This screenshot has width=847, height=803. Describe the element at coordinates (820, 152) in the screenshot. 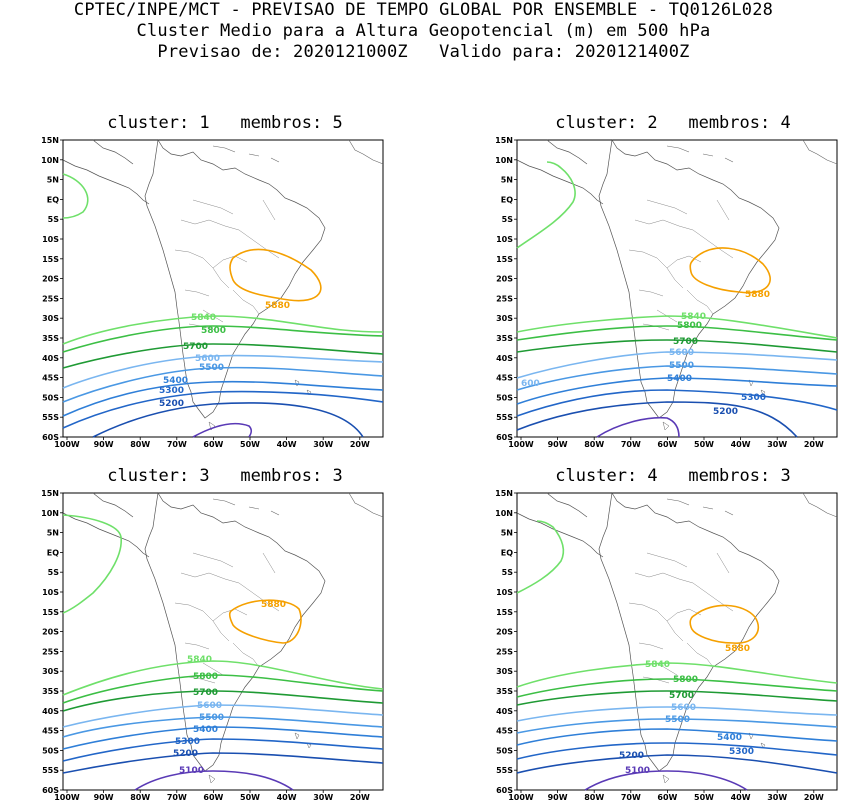

I see `africa-coastline` at that location.